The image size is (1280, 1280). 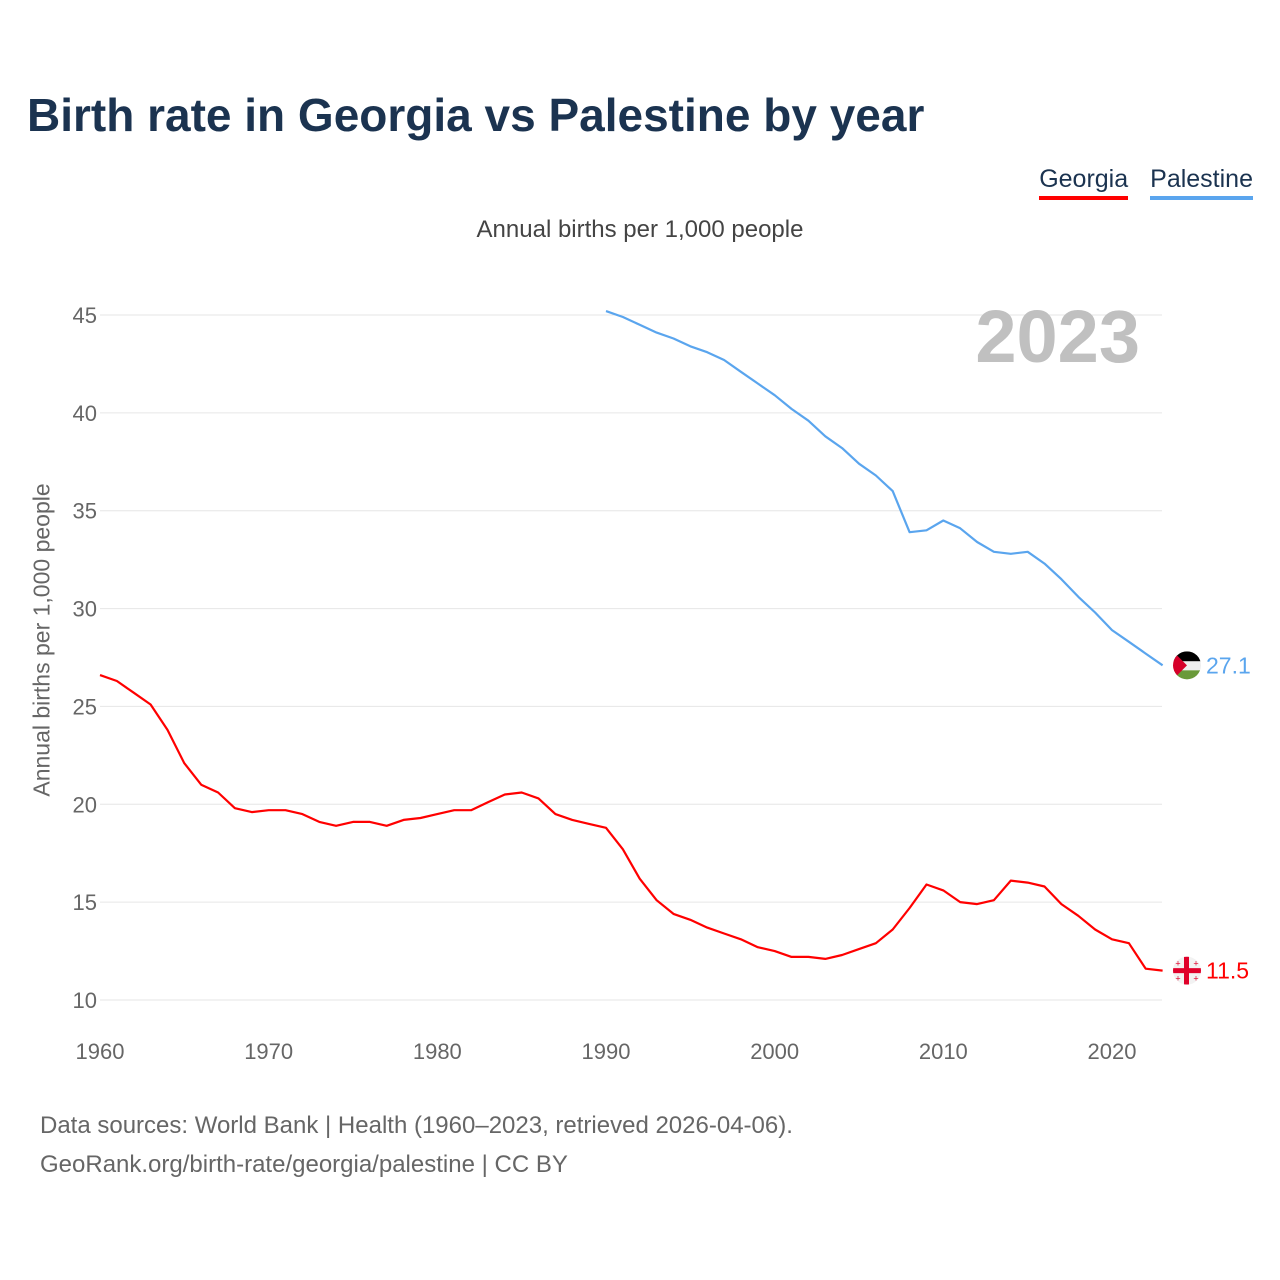 I want to click on palestine-flag-icon, so click(x=1187, y=665).